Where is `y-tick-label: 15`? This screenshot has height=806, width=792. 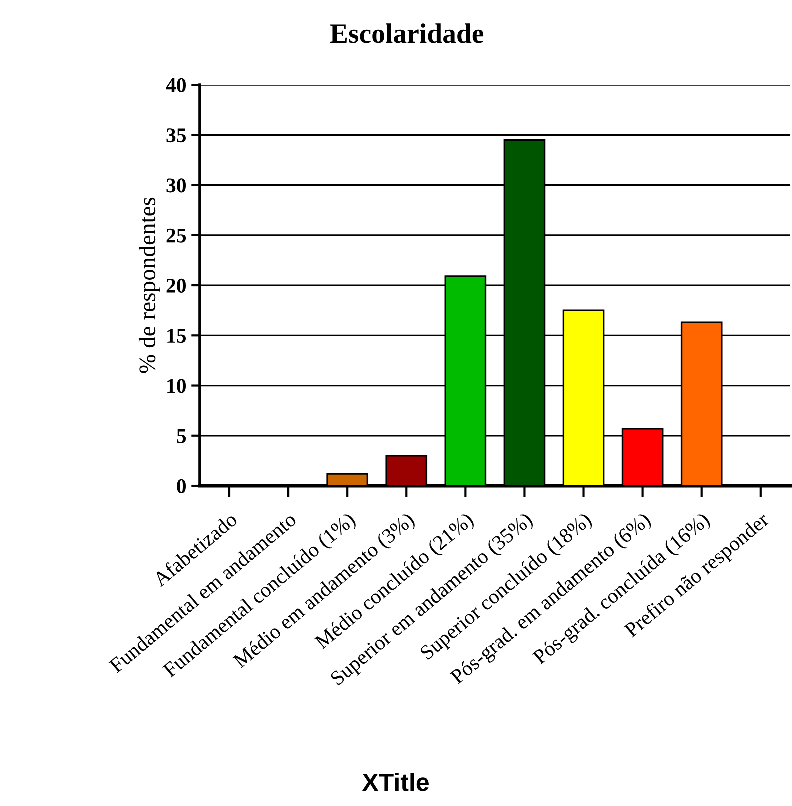 y-tick-label: 15 is located at coordinates (177, 336).